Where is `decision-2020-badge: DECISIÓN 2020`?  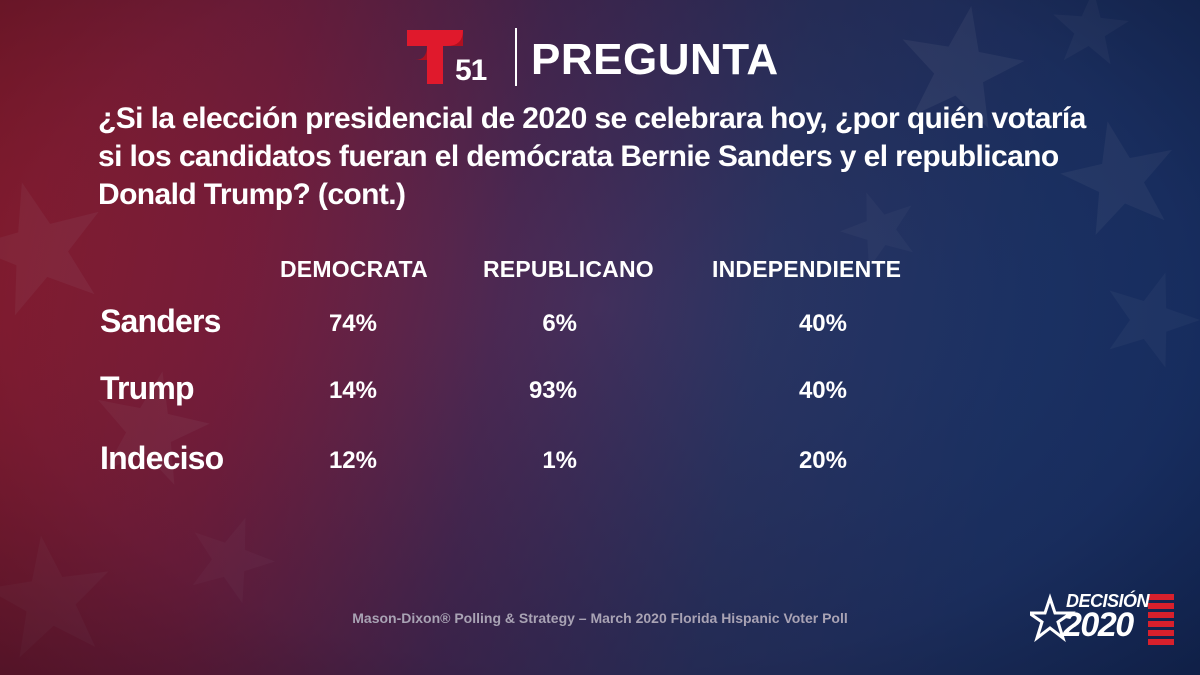 decision-2020-badge: DECISIÓN 2020 is located at coordinates (1102, 619).